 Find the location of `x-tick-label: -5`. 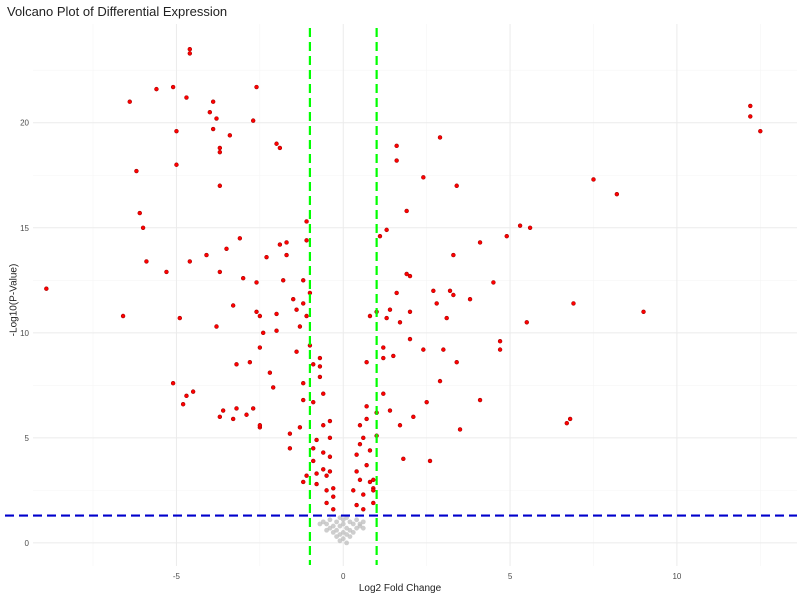

x-tick-label: -5 is located at coordinates (177, 576).